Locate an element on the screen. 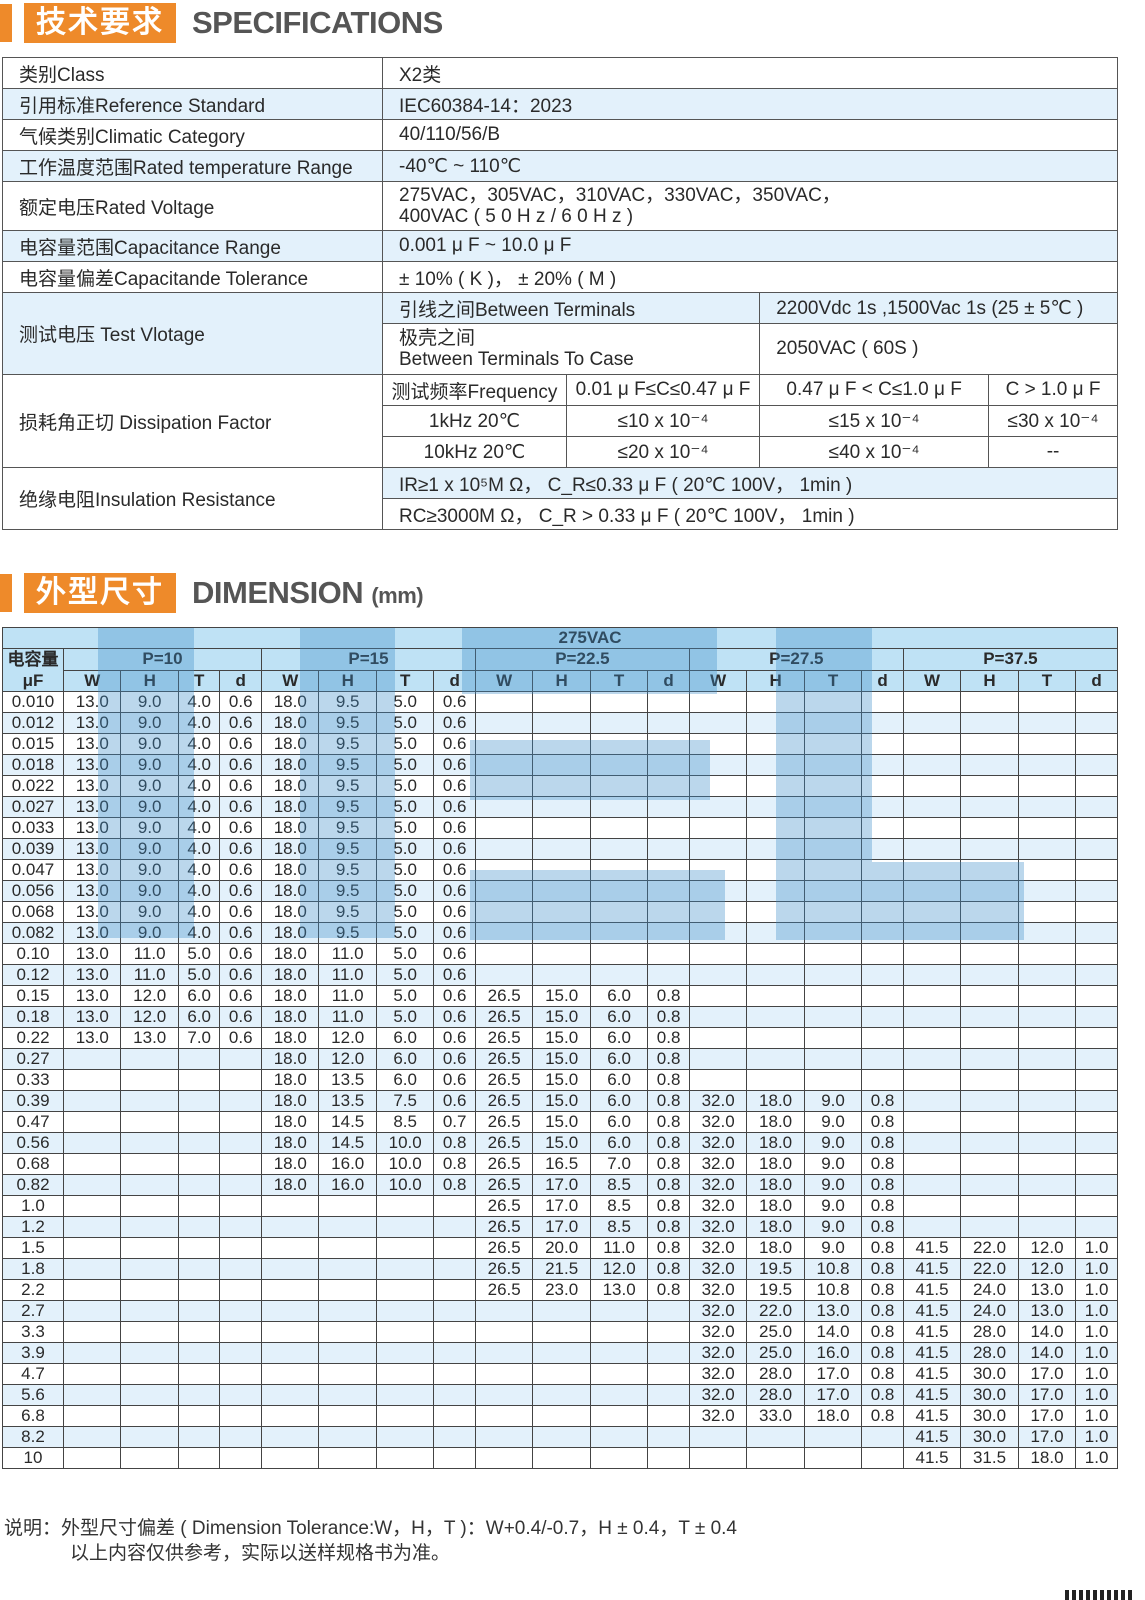 The image size is (1145, 1600). dimension-cell: 26.5 is located at coordinates (504, 1290).